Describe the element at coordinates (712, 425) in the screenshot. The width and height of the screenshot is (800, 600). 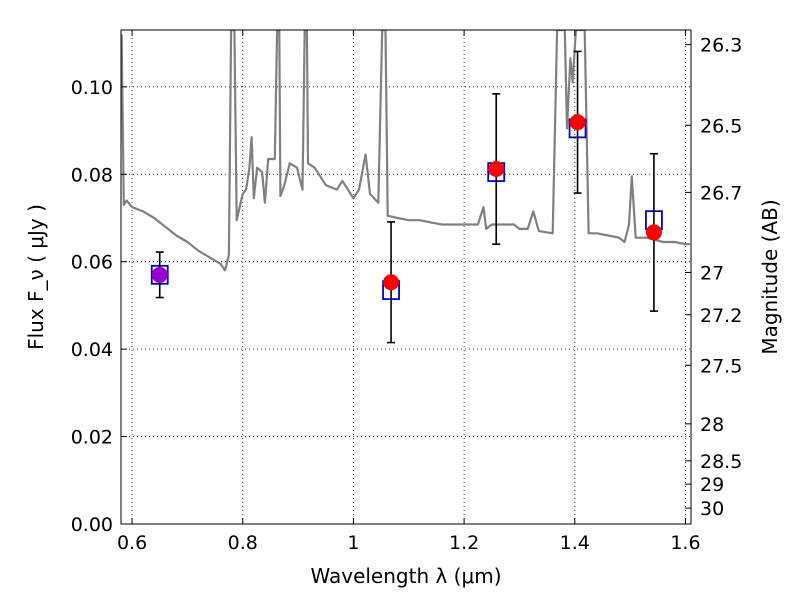
I see `magnitude-tick-label: 28` at that location.